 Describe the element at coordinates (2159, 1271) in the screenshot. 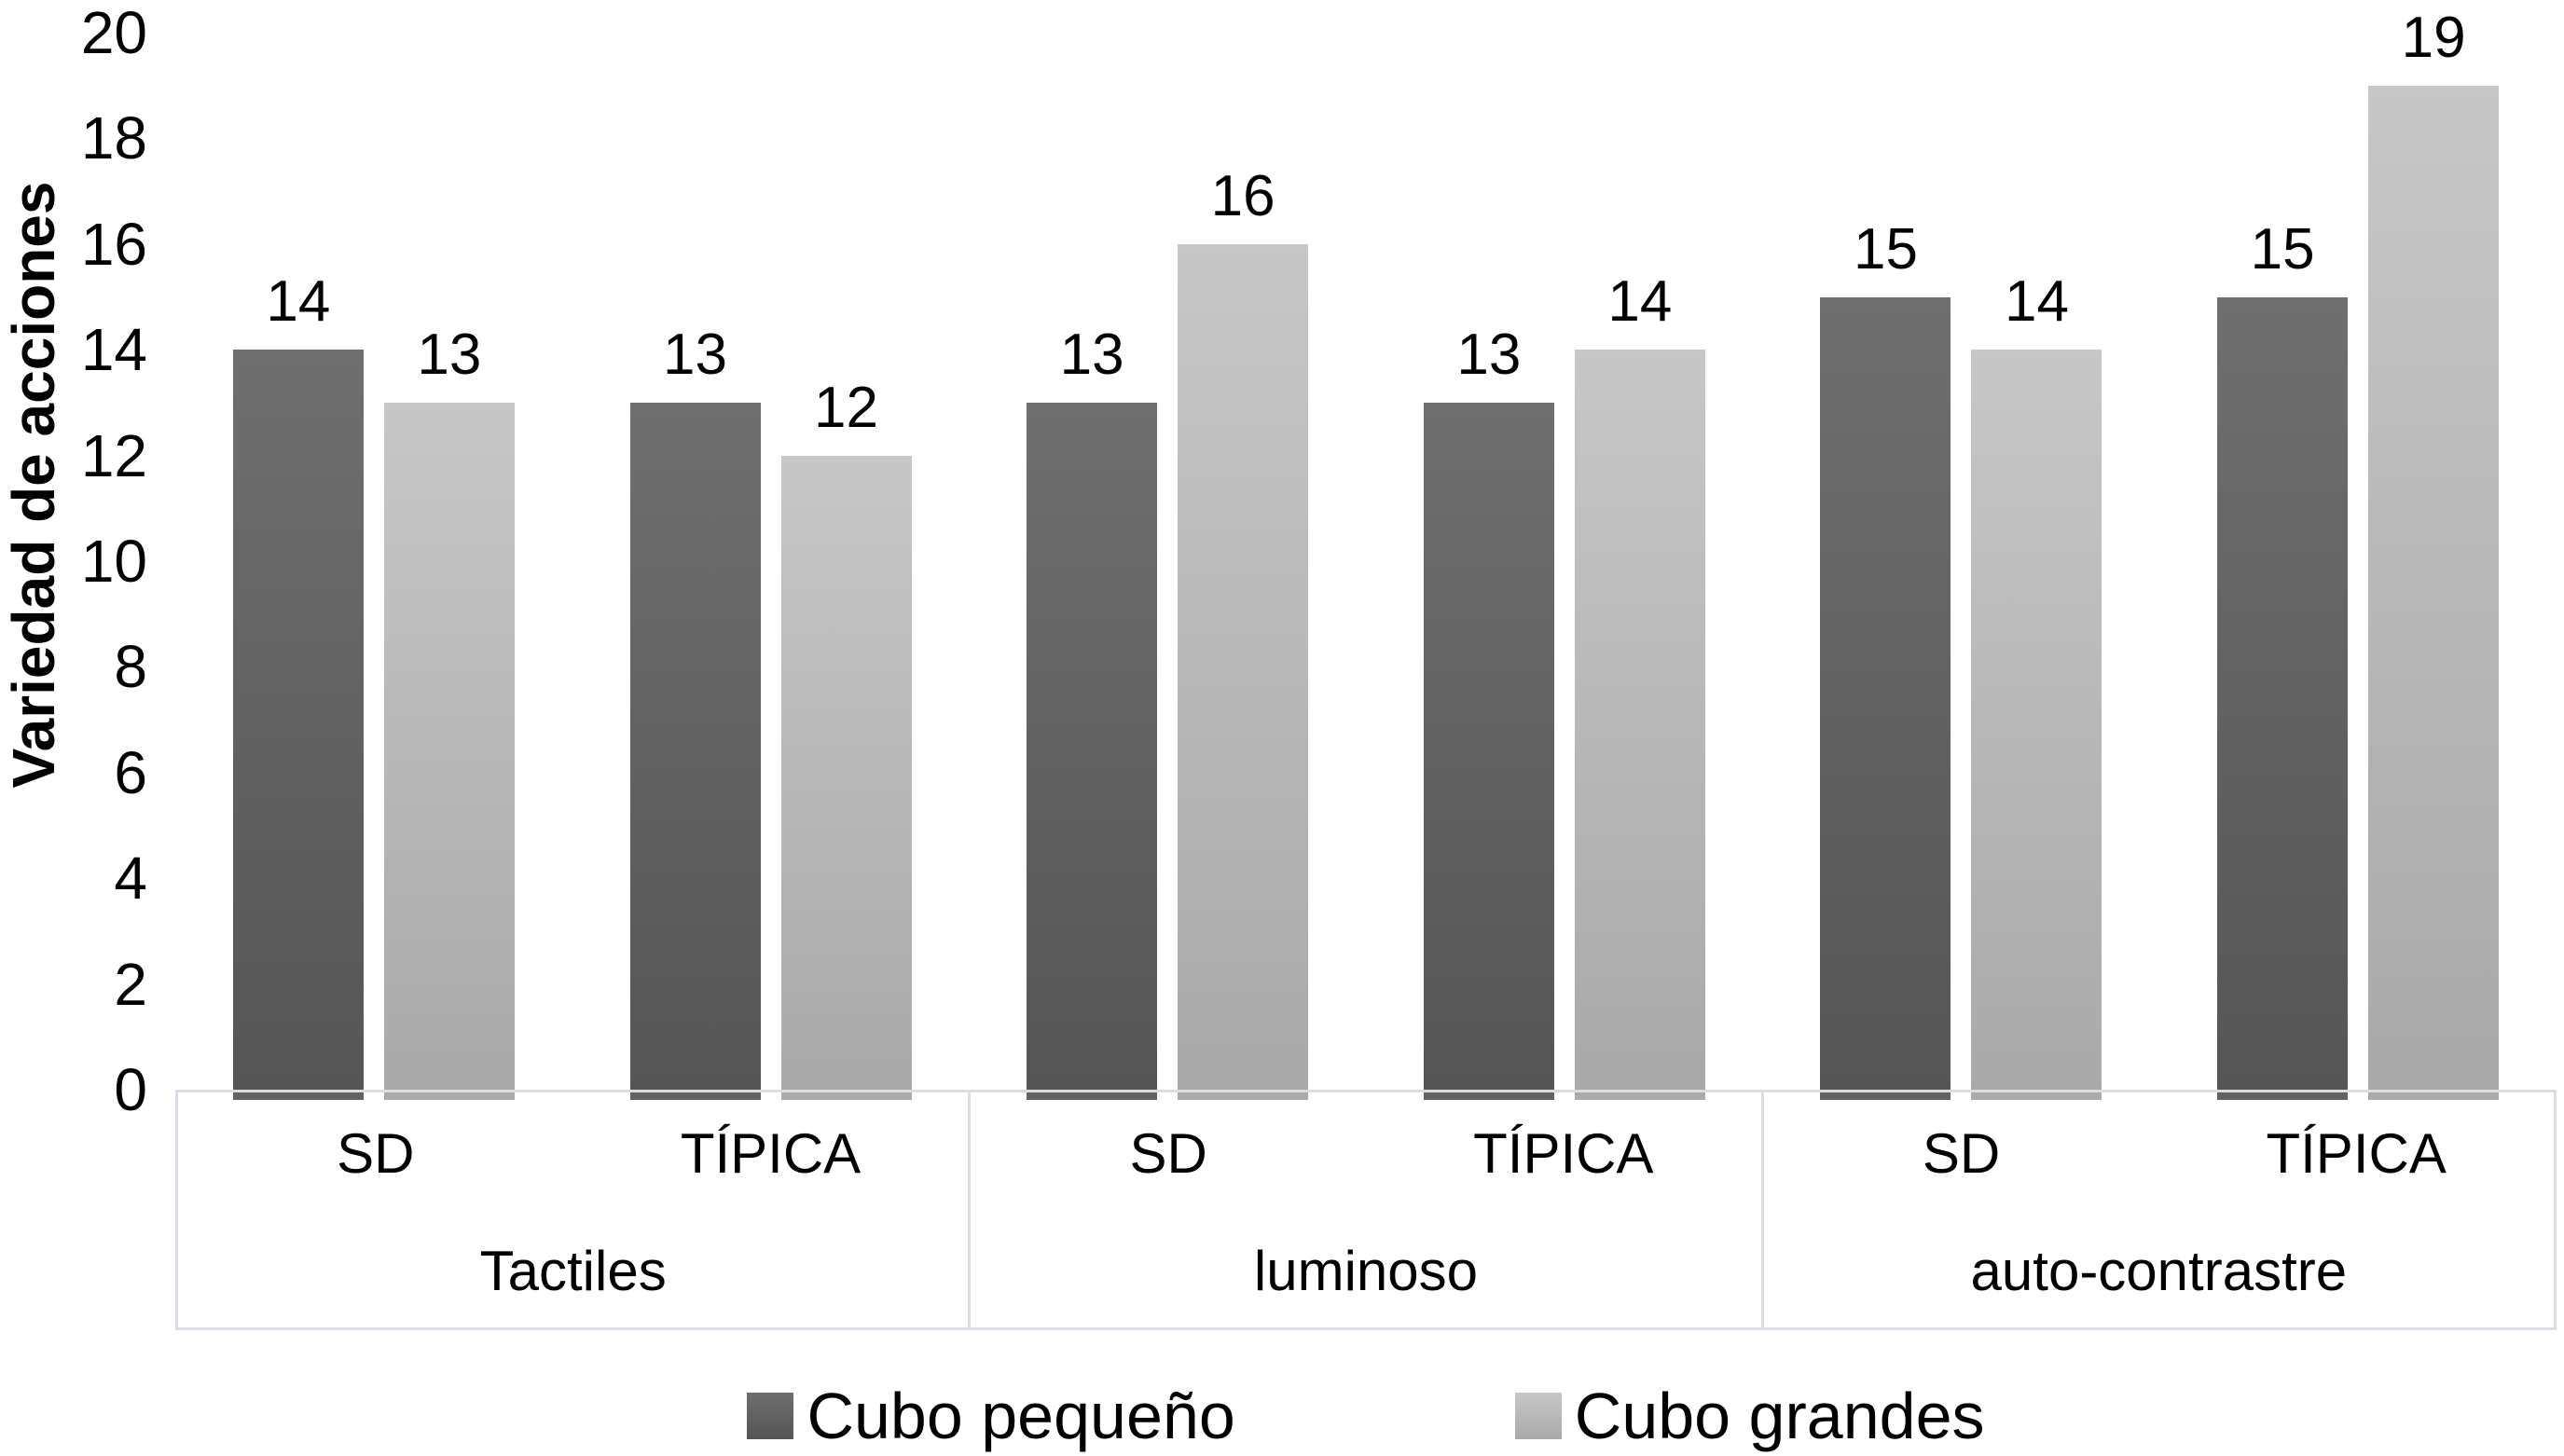

I see `category-group-label: auto-contrastre` at that location.